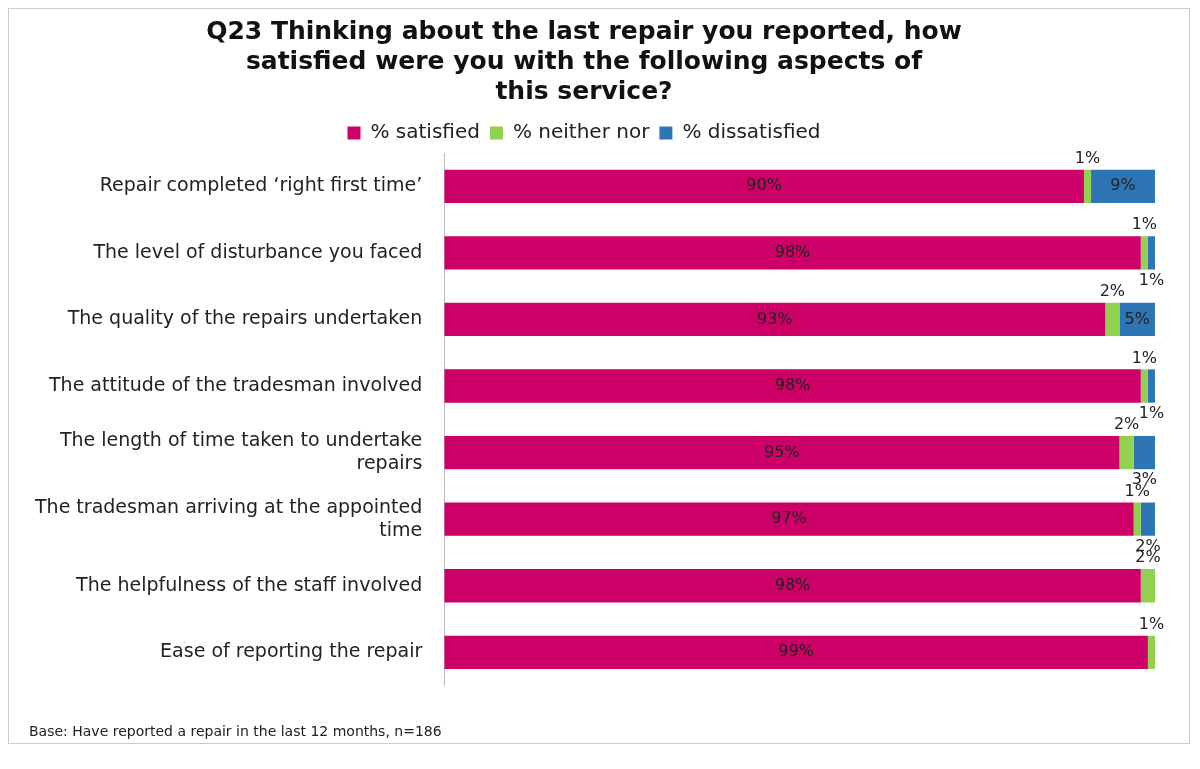 The height and width of the screenshot is (769, 1200). What do you see at coordinates (257, 250) in the screenshot?
I see `y-tick-label: The level of disturbance you faced` at bounding box center [257, 250].